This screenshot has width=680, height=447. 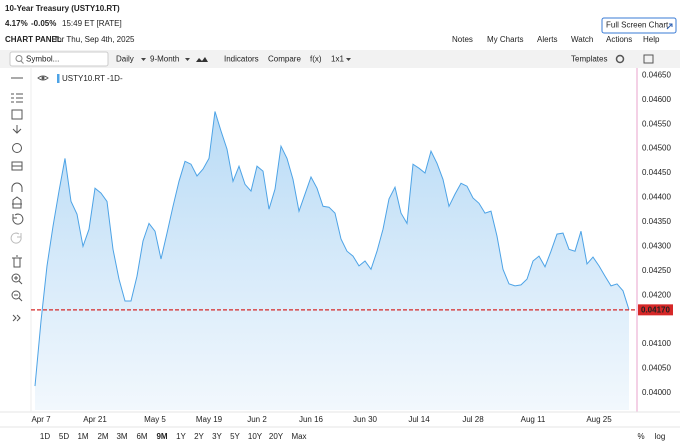 I want to click on quote-time: 15:49 ET [RATE], so click(x=92, y=23).